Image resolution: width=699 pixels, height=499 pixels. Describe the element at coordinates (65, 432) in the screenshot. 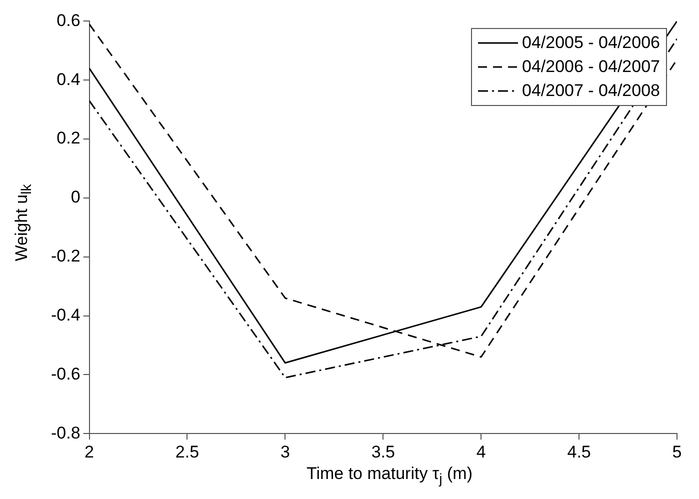

I see `y-tick-label: -0.8` at that location.